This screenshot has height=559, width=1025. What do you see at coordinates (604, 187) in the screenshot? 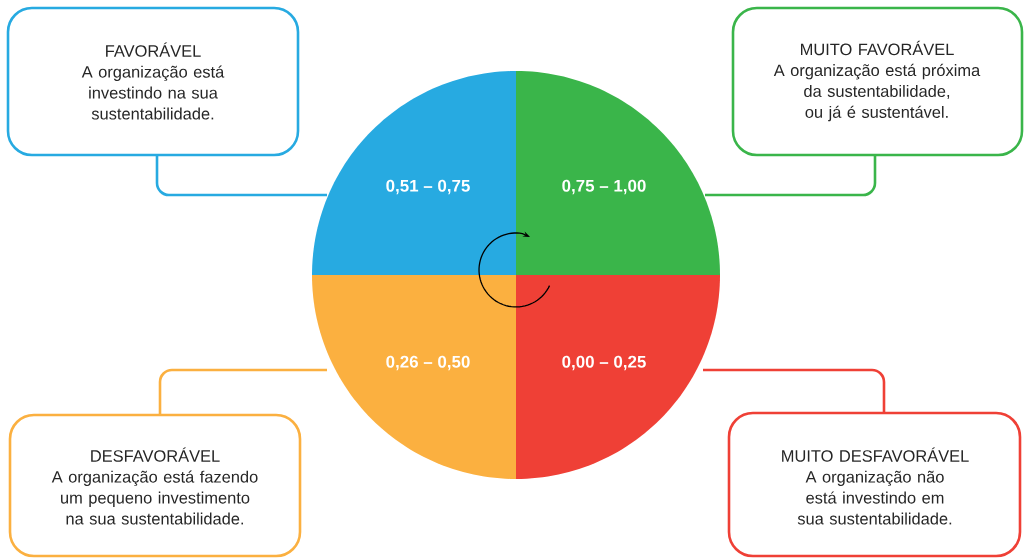
I see `slice-label: 0,75 – 1,00` at bounding box center [604, 187].